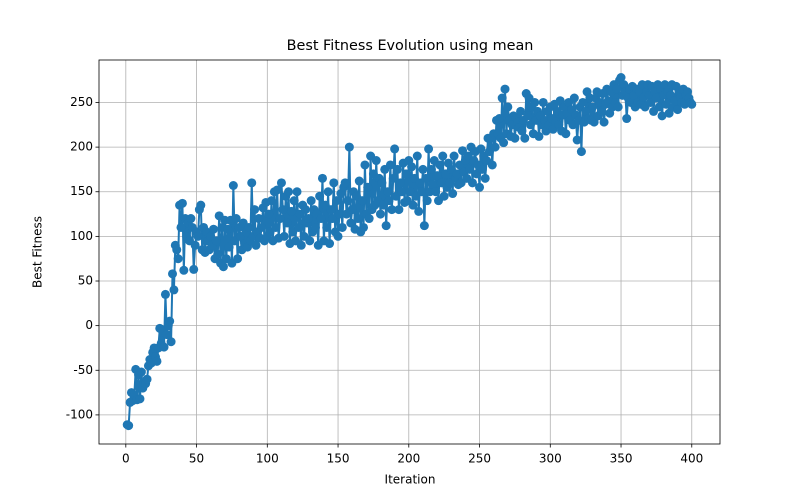 The width and height of the screenshot is (800, 504). What do you see at coordinates (38, 252) in the screenshot?
I see `y-axis-label: Best Fitness` at bounding box center [38, 252].